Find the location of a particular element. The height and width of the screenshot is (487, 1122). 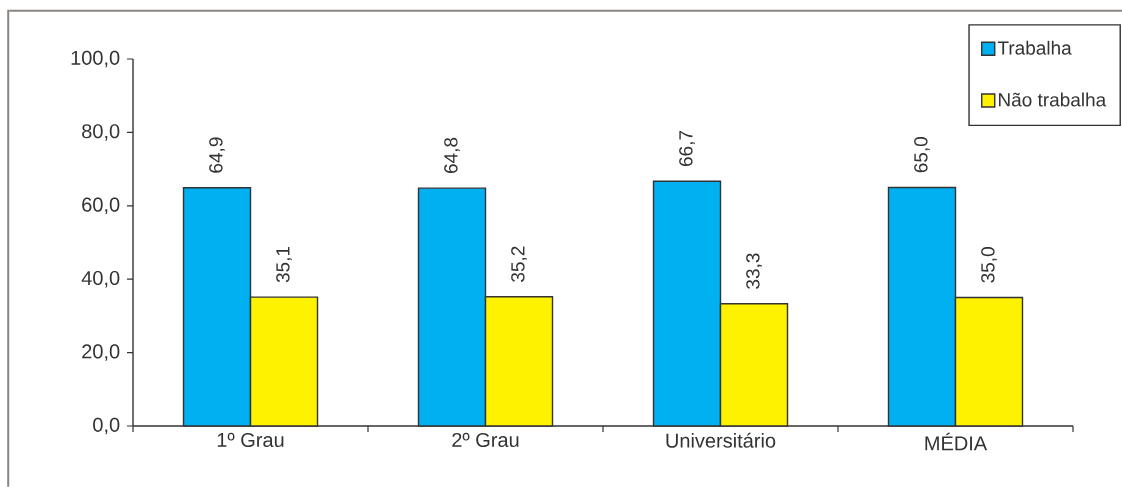

data-label: 65,0 is located at coordinates (922, 155).